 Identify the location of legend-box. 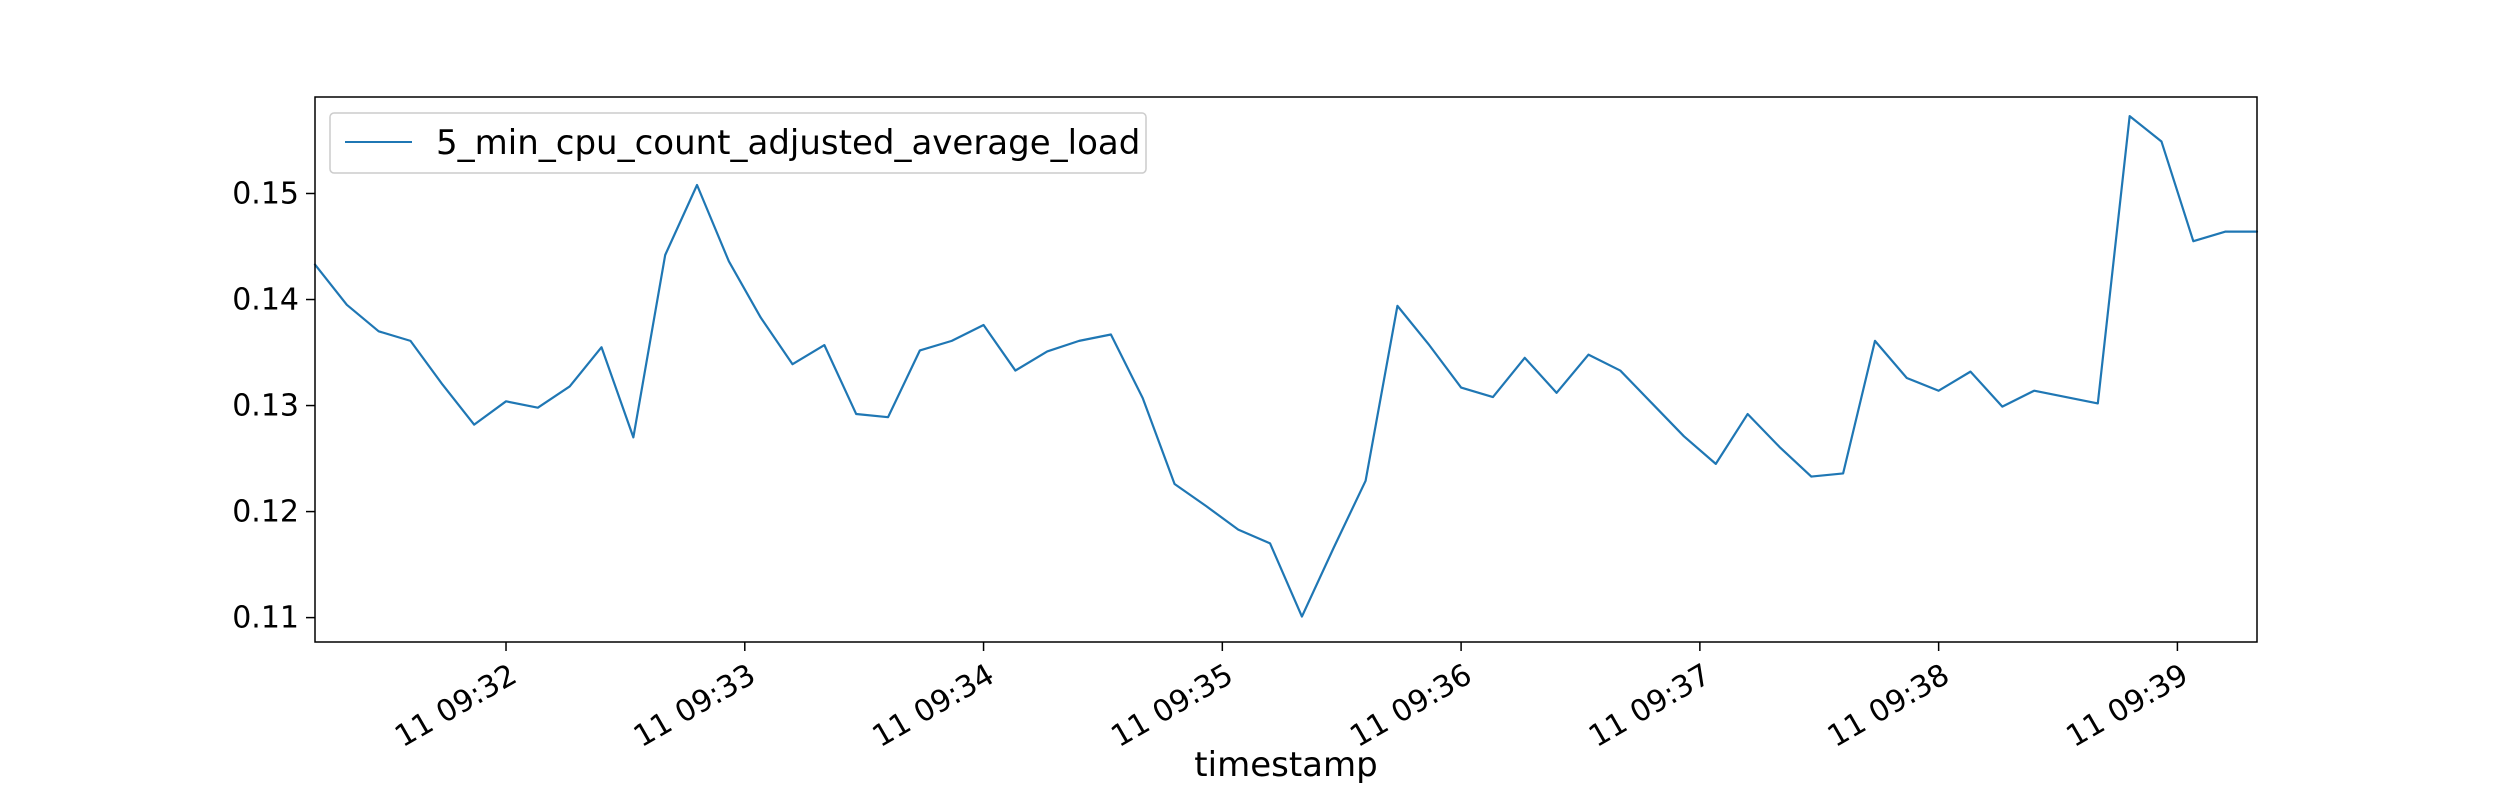
(738, 143).